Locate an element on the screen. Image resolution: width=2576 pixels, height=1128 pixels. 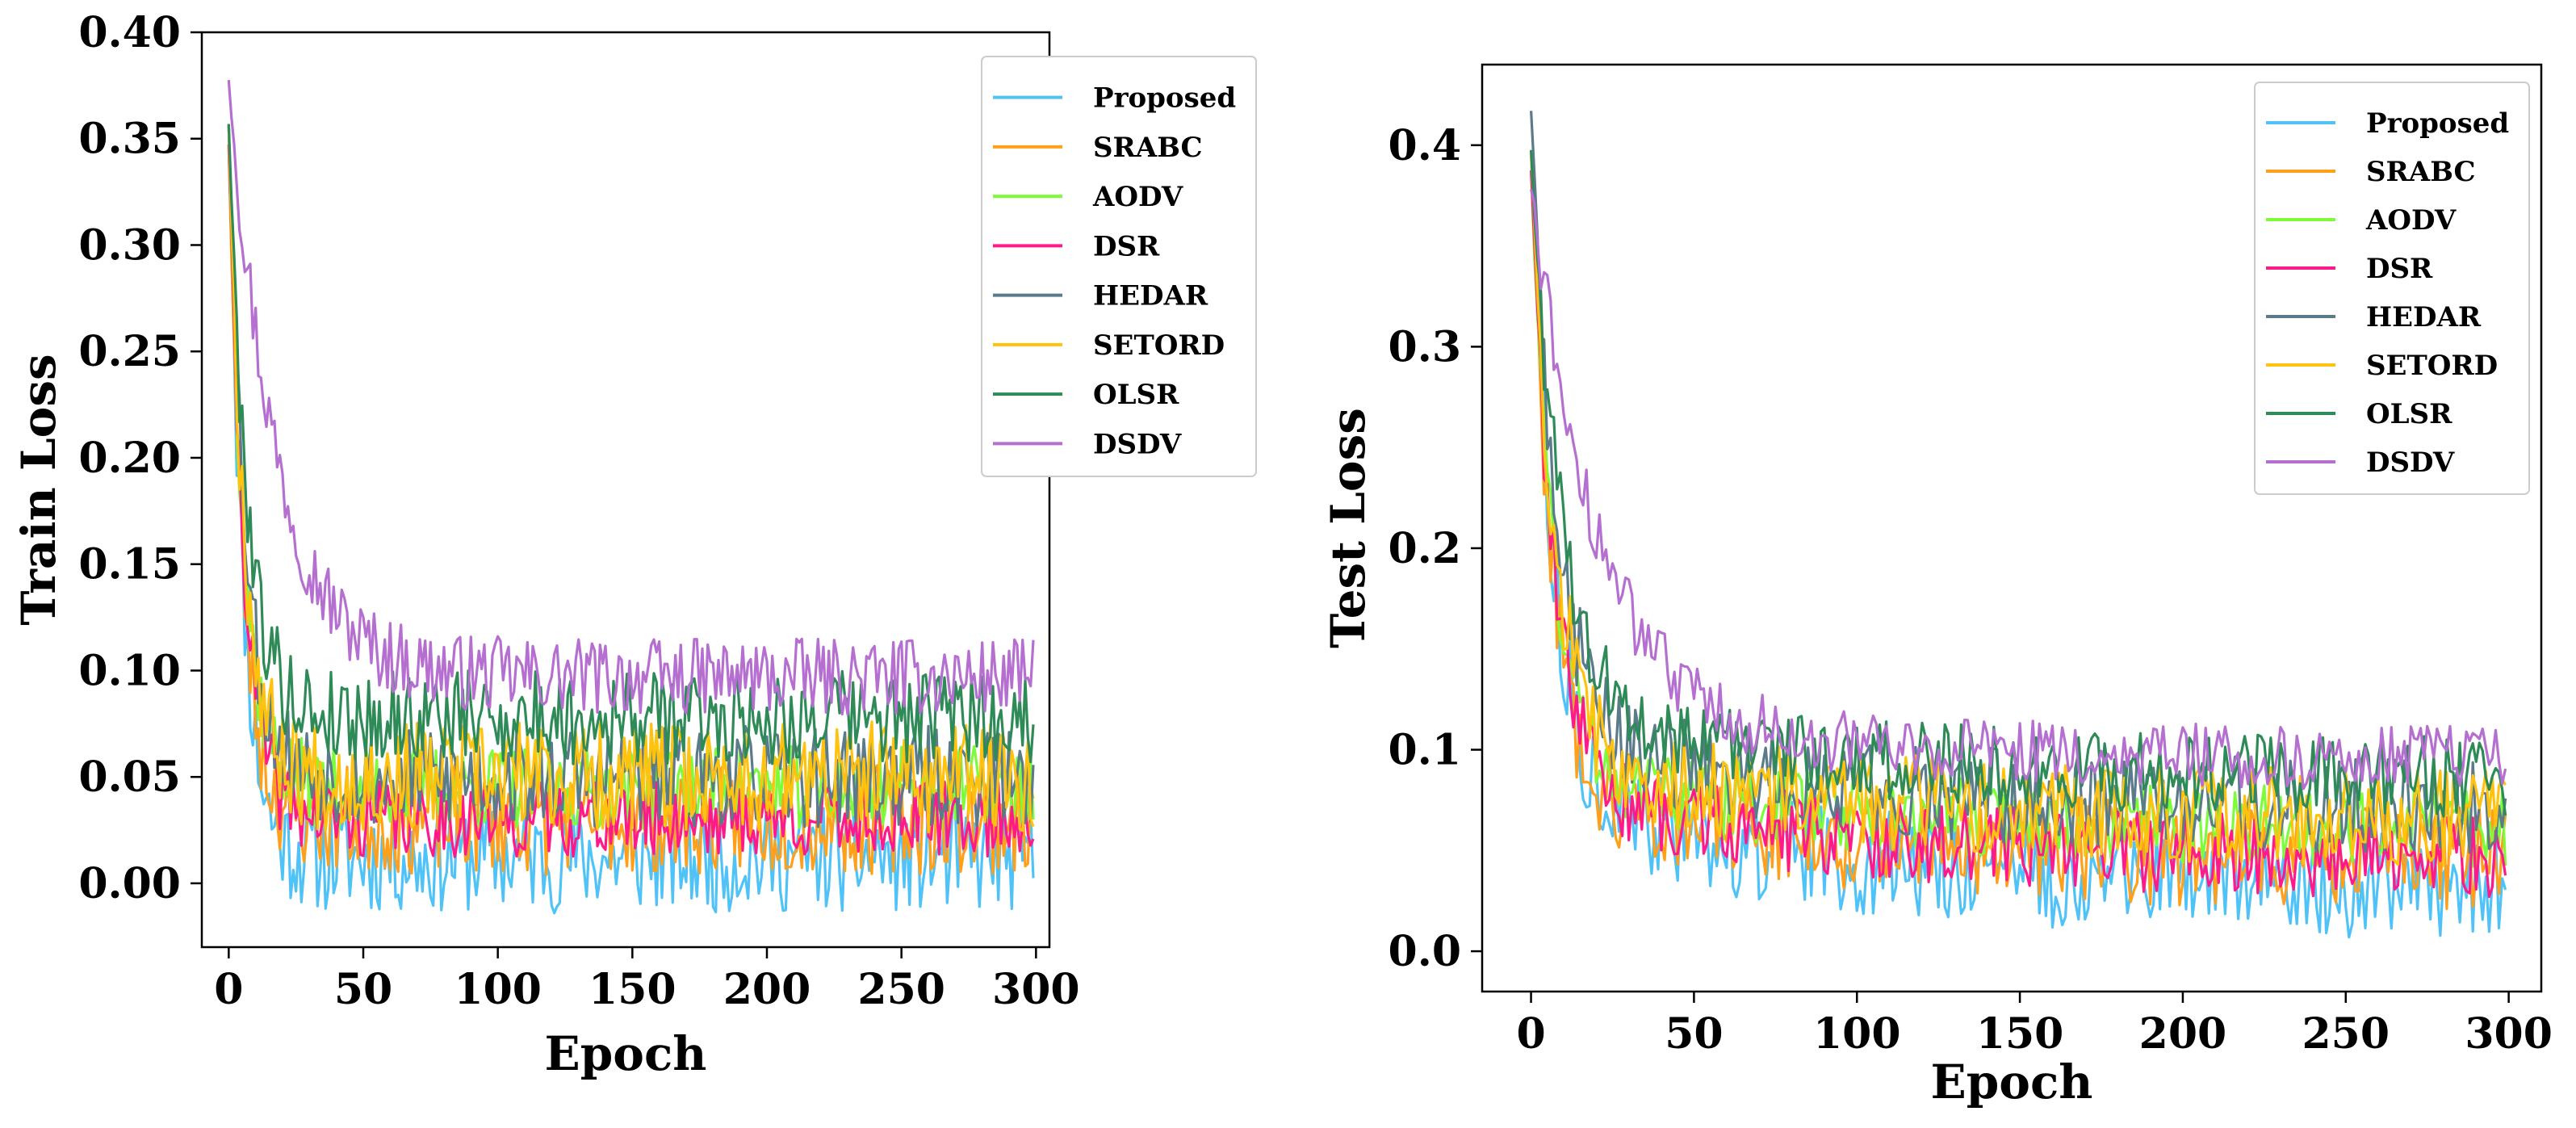
y-tick-label: 0.4 is located at coordinates (1425, 145).